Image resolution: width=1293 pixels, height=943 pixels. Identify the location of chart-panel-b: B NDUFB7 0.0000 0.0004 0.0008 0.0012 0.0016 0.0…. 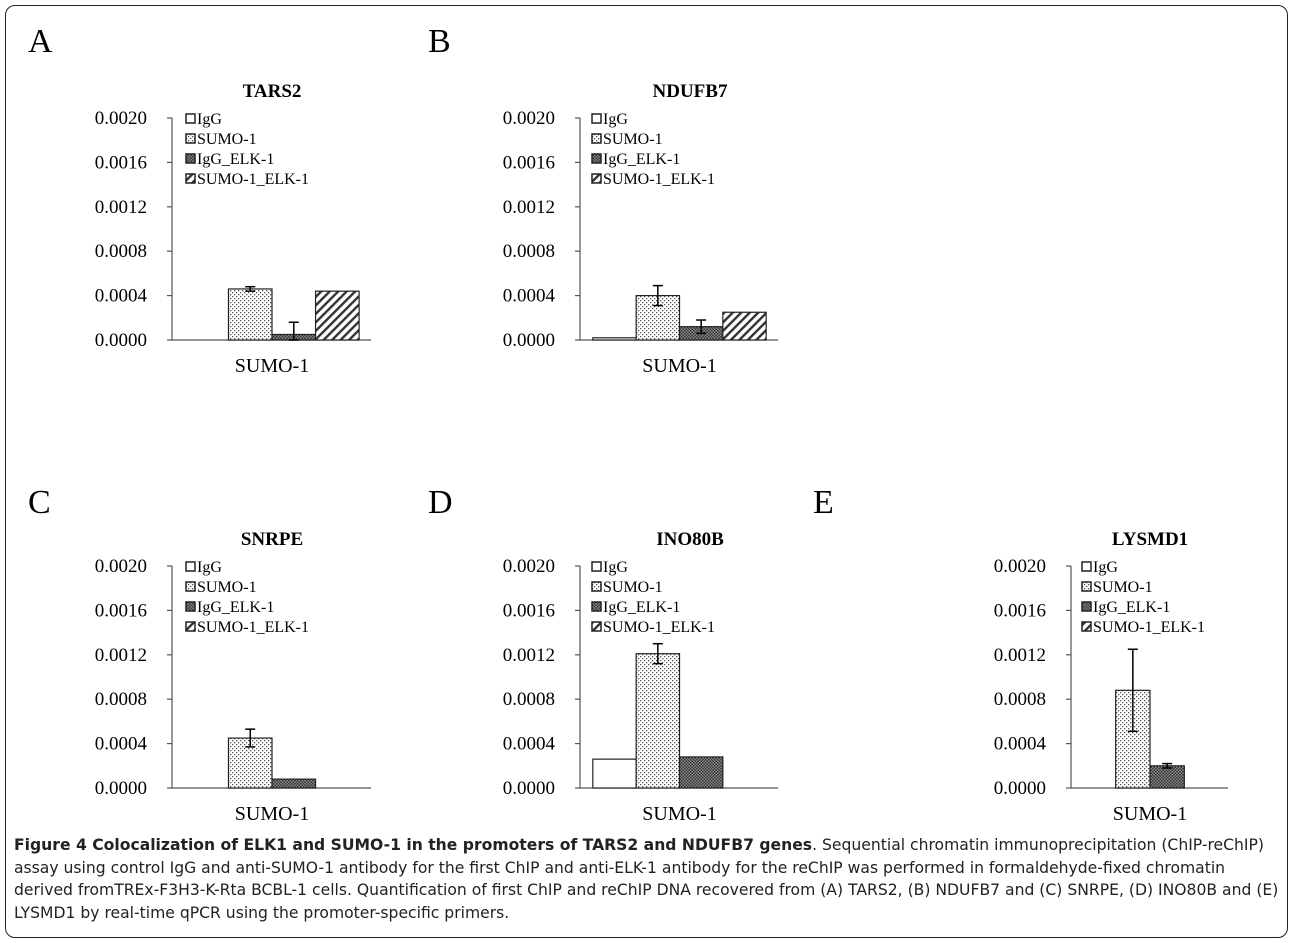
(603, 200).